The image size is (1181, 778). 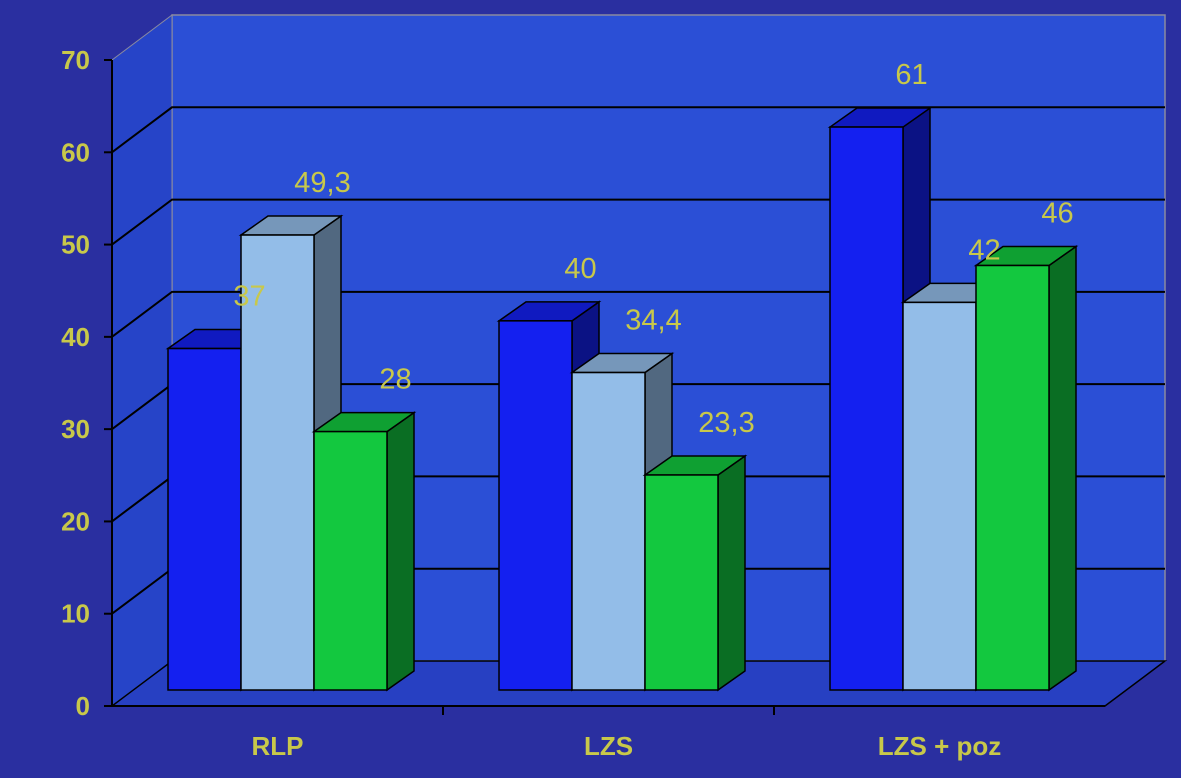 What do you see at coordinates (75, 614) in the screenshot?
I see `y-tick-label: 10` at bounding box center [75, 614].